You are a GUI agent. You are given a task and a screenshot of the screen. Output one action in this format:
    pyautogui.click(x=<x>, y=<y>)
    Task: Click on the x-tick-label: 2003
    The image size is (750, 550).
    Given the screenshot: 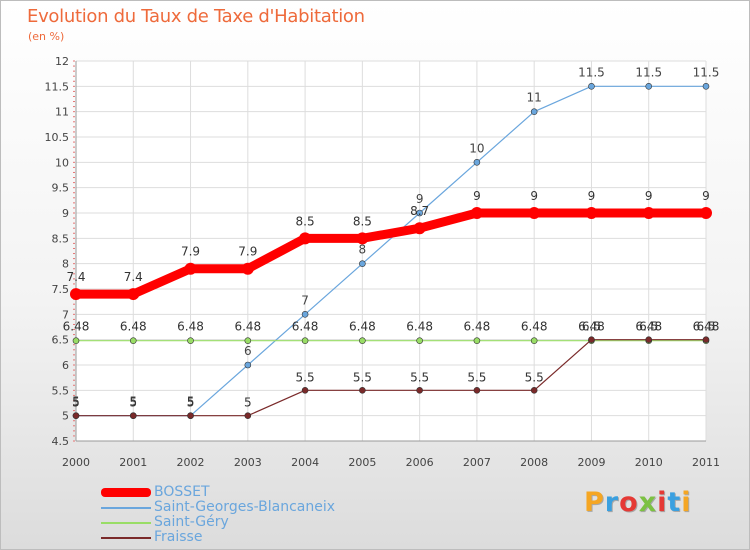 What is the action you would take?
    pyautogui.click(x=248, y=462)
    